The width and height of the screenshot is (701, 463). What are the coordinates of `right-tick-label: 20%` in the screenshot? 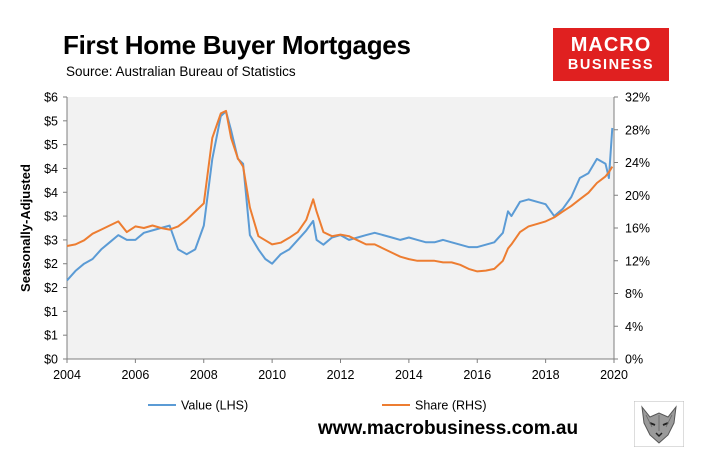 It's located at (637, 196).